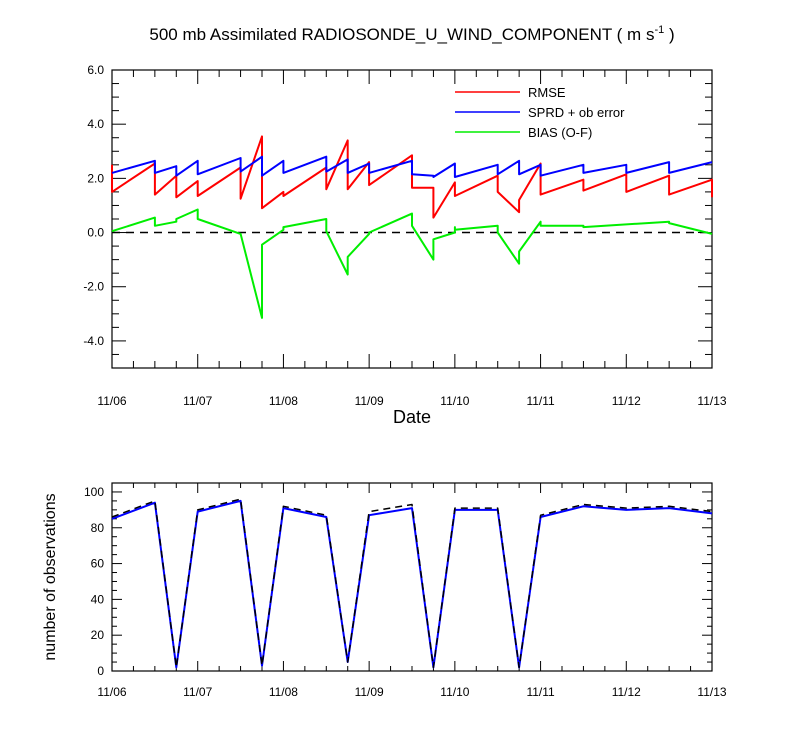 Image resolution: width=800 pixels, height=750 pixels. Describe the element at coordinates (98, 599) in the screenshot. I see `y-tick-label: 40` at that location.